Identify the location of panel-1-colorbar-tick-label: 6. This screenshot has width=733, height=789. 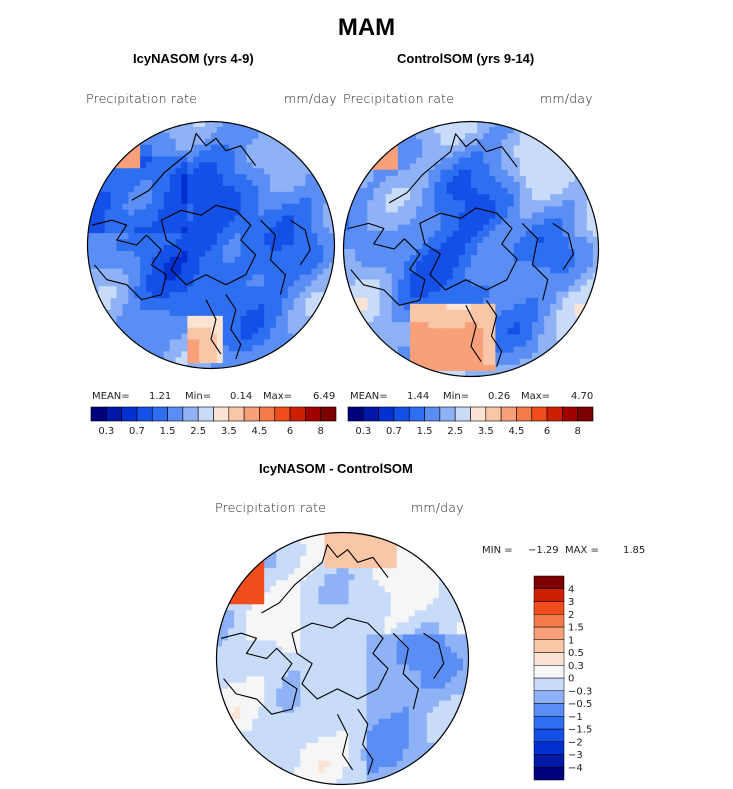
(290, 431).